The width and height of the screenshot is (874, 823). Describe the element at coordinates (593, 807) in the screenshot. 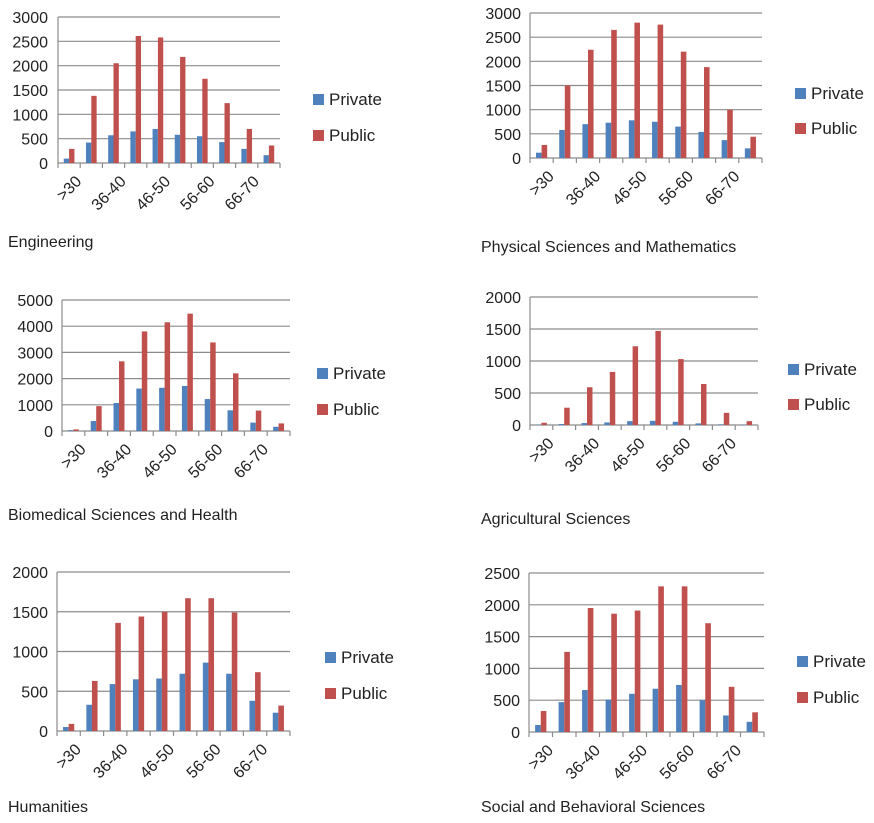

I see `chart-title: Social and Behavioral Sciences` at that location.